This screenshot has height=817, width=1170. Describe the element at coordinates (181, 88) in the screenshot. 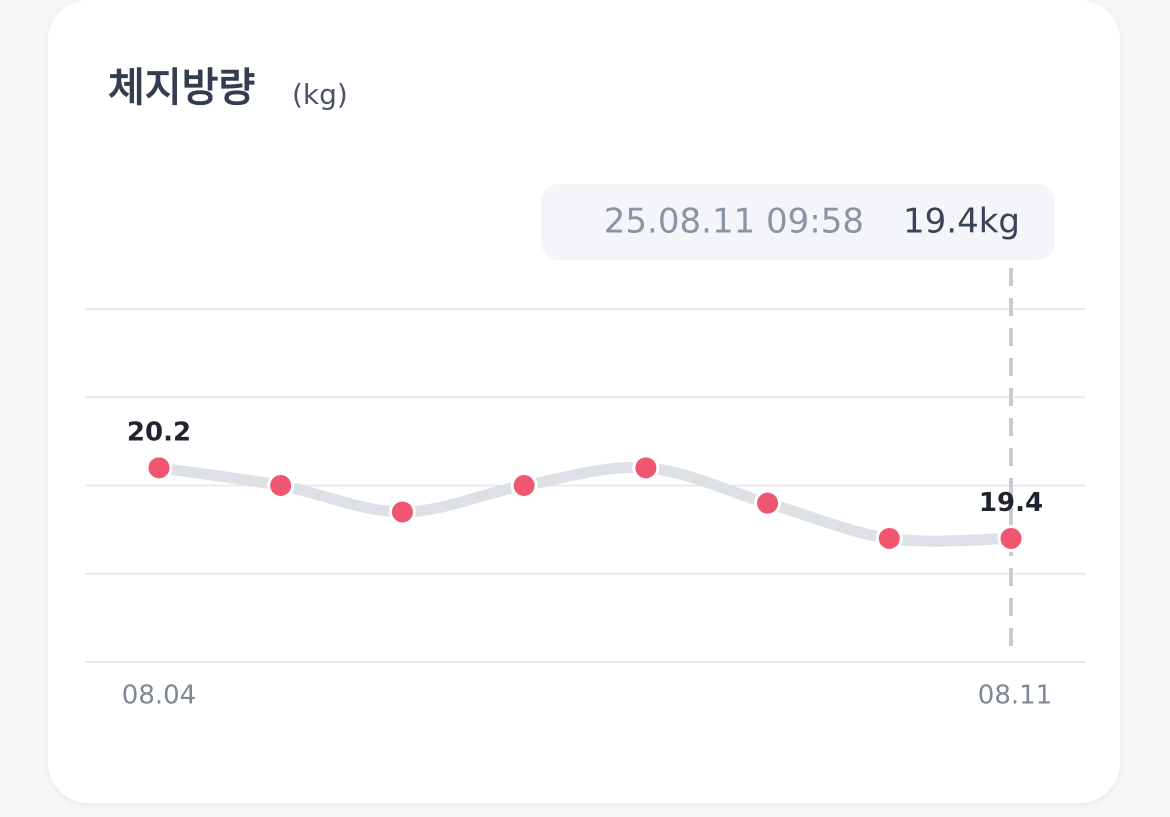

I see `chart-title: 체지방량` at that location.